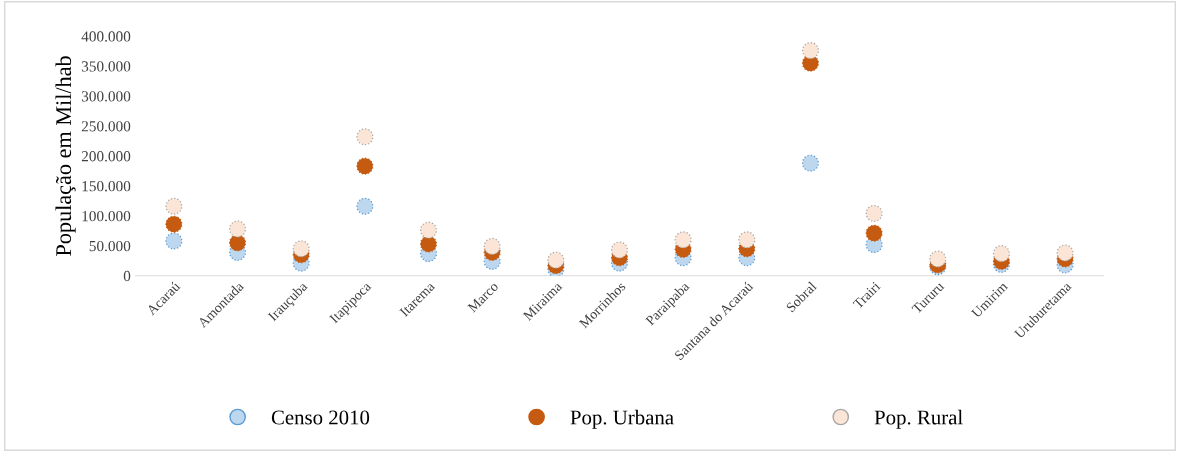 The width and height of the screenshot is (1180, 452). I want to click on y-axis-title: População em Mil/hab, so click(65, 156).